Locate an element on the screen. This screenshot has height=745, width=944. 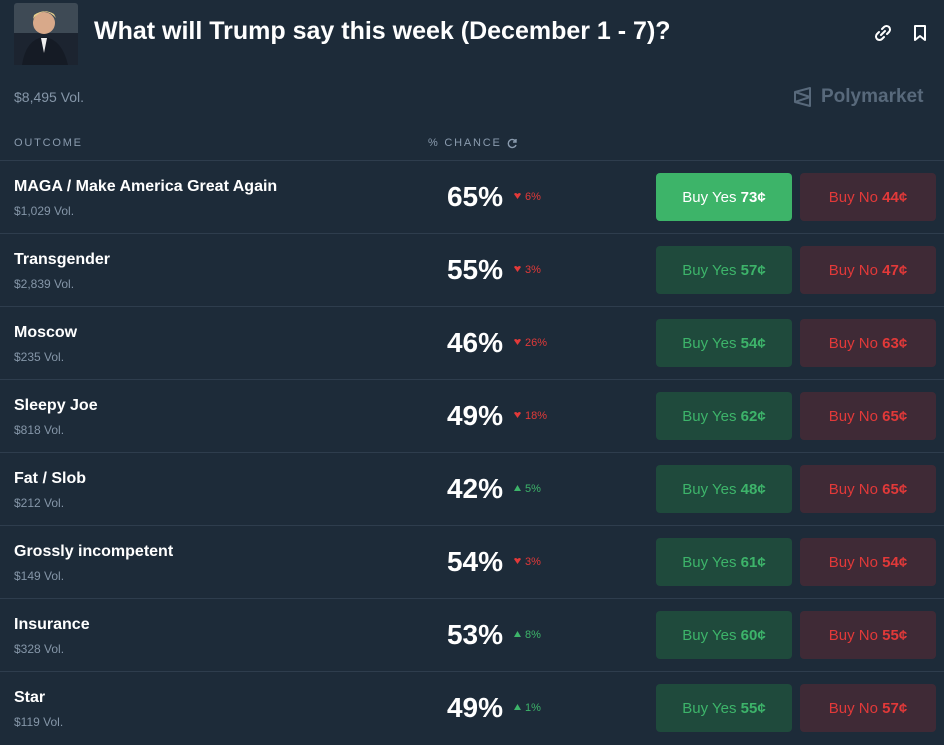
outcome-chance: 54% is located at coordinates (474, 561).